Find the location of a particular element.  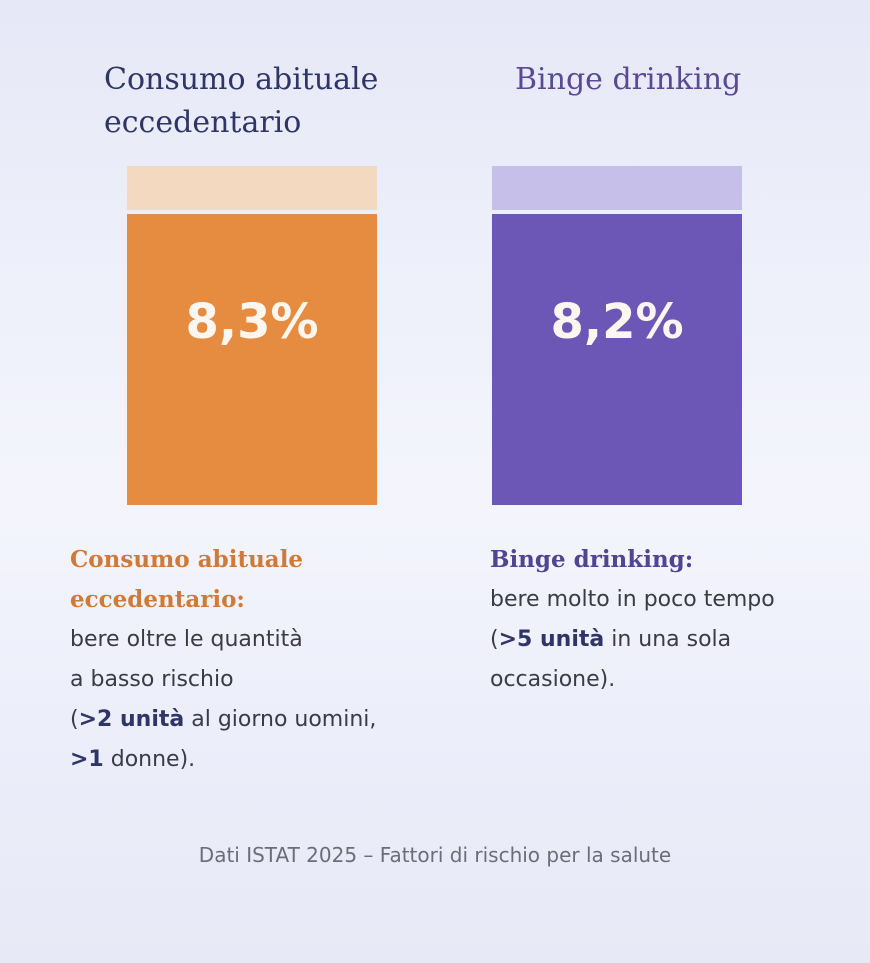

bar-title-line: eccedentario is located at coordinates (203, 122).